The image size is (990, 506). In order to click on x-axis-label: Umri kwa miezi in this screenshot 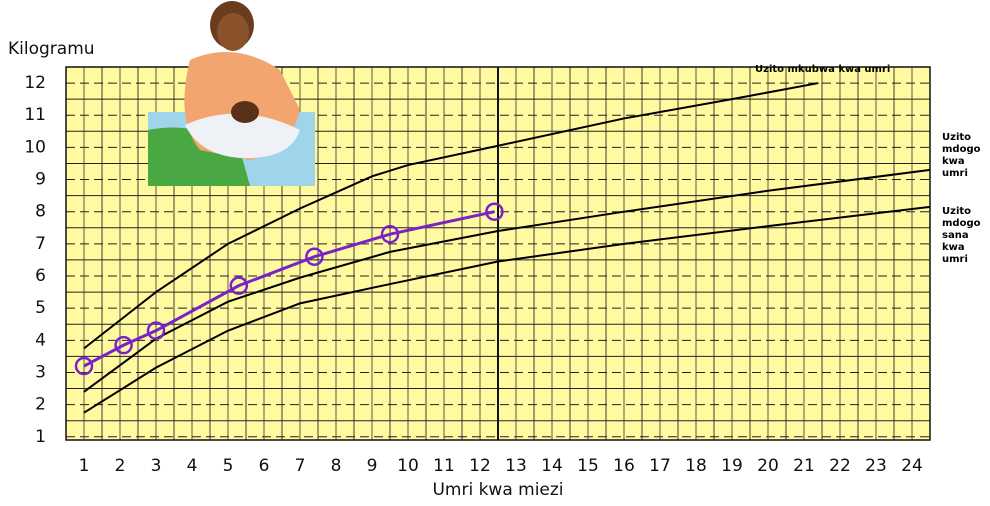, I will do `click(497, 490)`.